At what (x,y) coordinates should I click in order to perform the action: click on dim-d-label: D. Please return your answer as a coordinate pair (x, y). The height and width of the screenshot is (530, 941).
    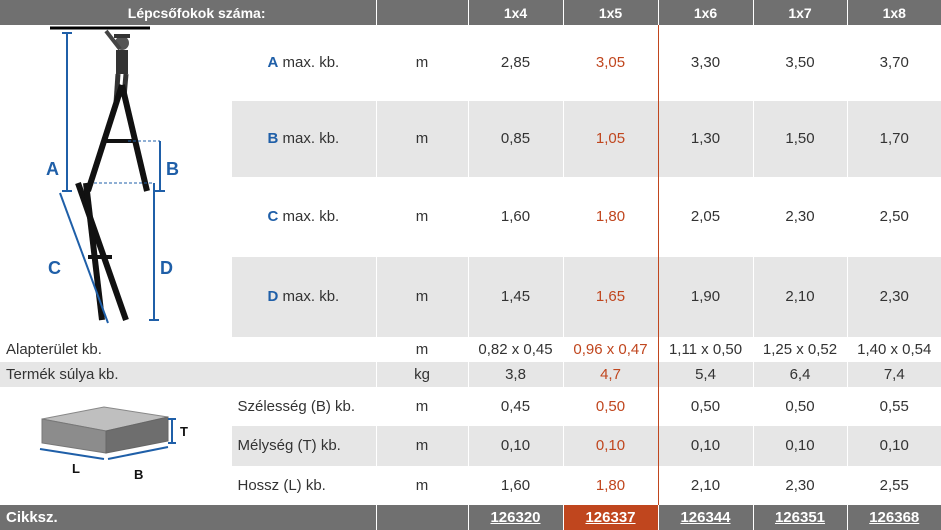
    Looking at the image, I should click on (166, 268).